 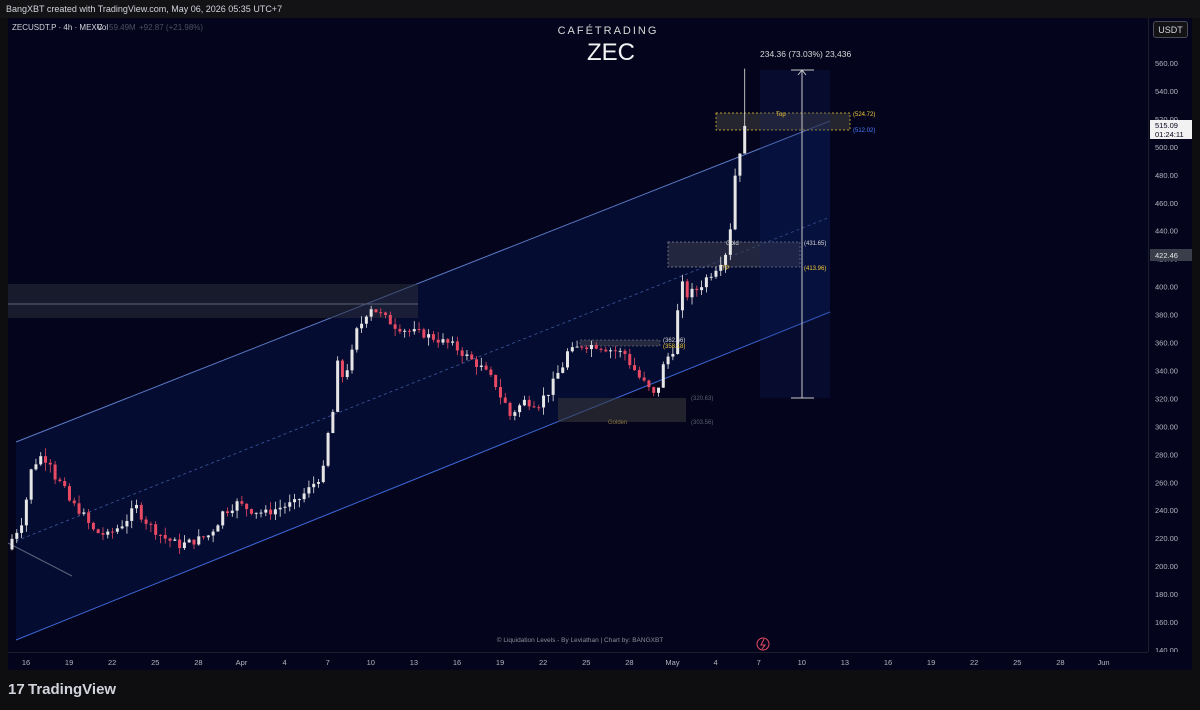 I want to click on range-zone, so click(x=620, y=343).